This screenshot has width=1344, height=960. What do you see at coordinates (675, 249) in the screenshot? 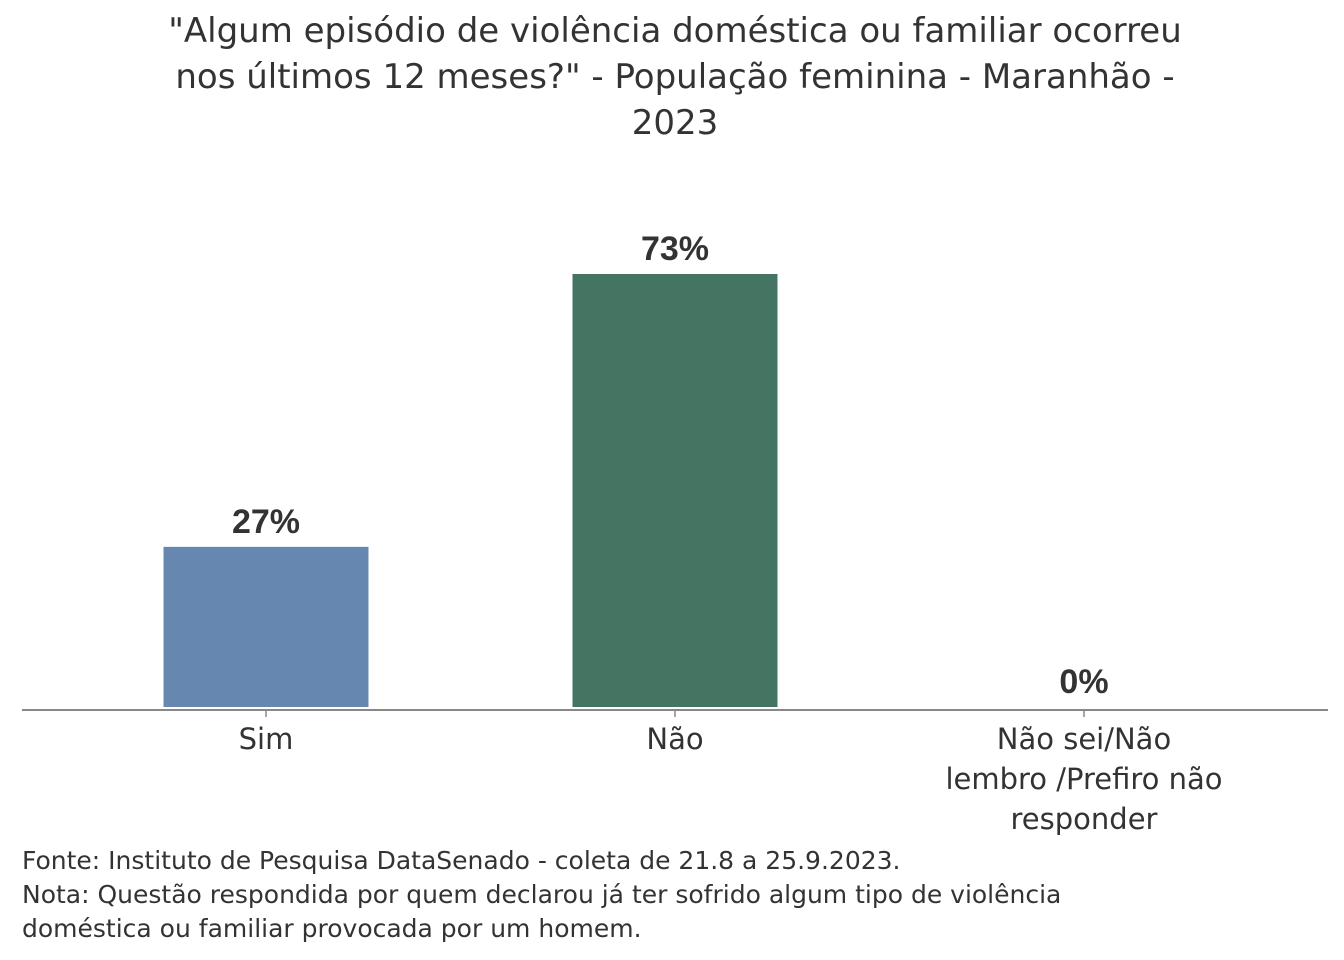
I see `data-label-1: 73%` at bounding box center [675, 249].